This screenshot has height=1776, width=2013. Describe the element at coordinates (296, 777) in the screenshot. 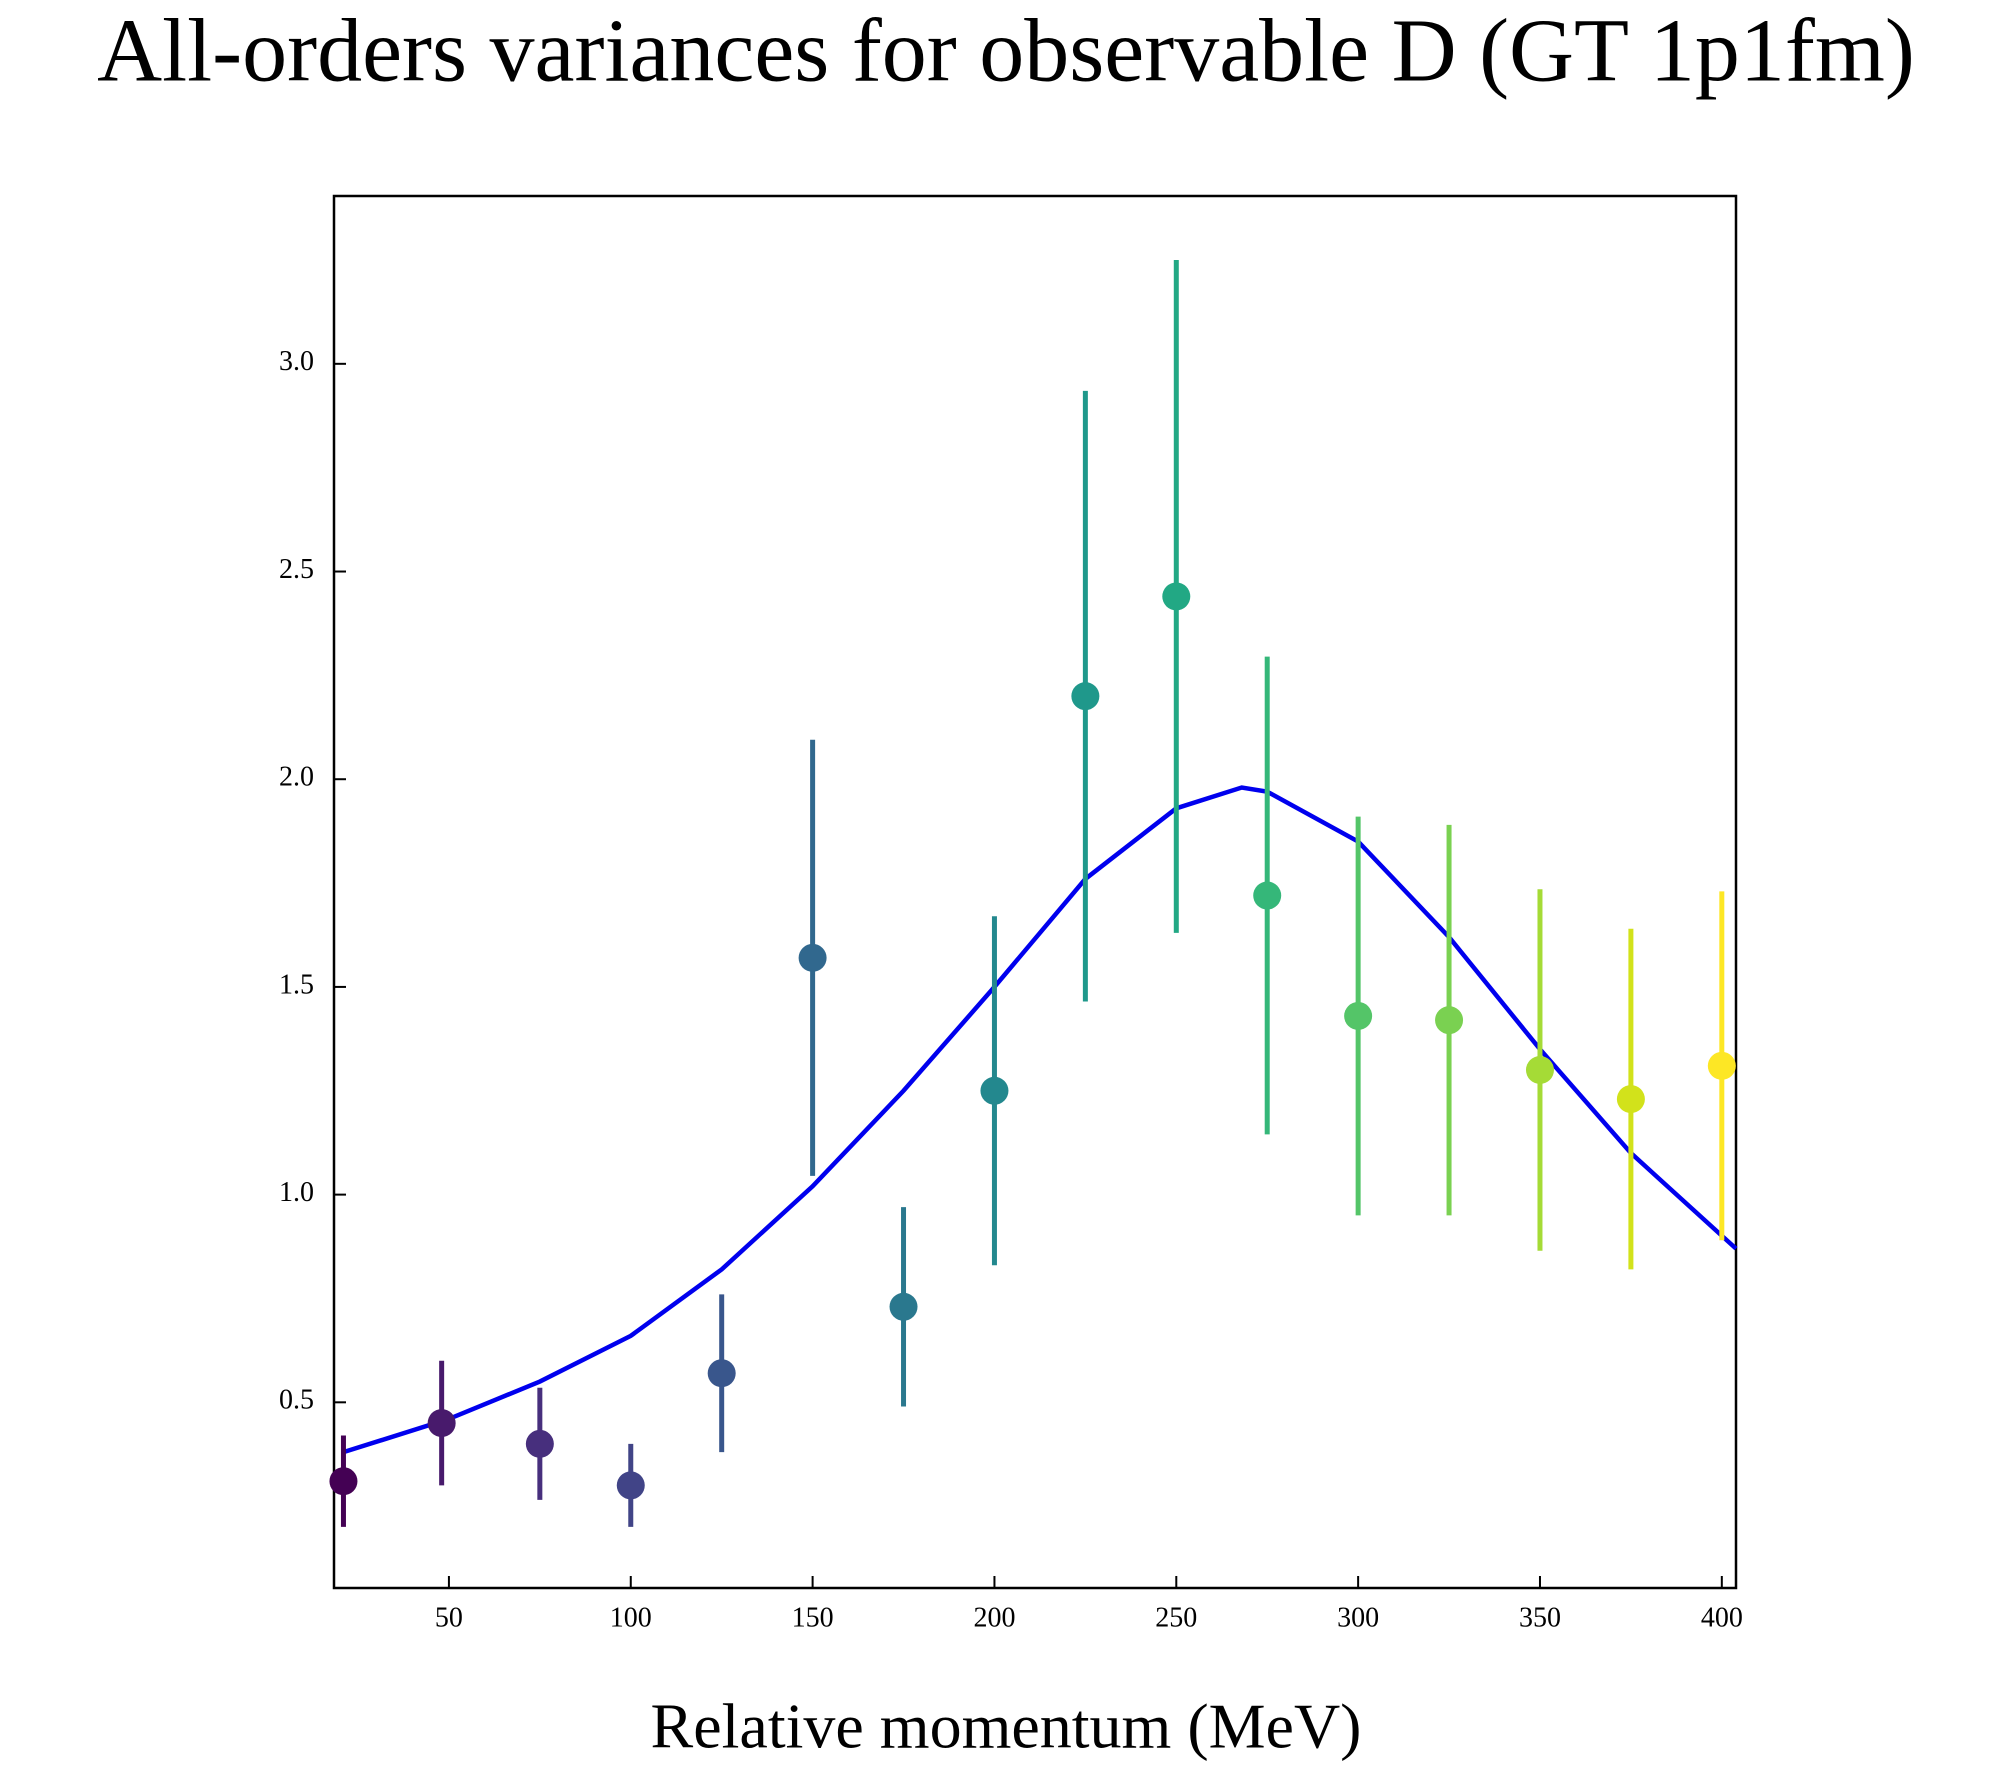

I see `y-tick-label: 2.0` at that location.